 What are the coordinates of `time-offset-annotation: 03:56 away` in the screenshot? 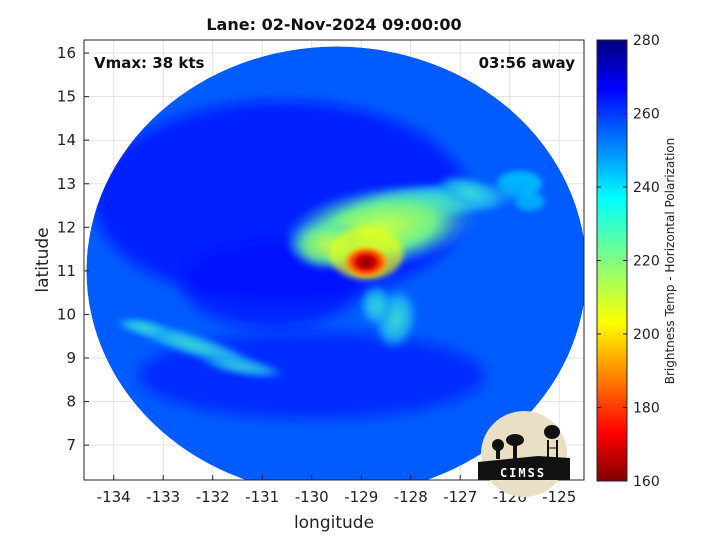 It's located at (527, 63).